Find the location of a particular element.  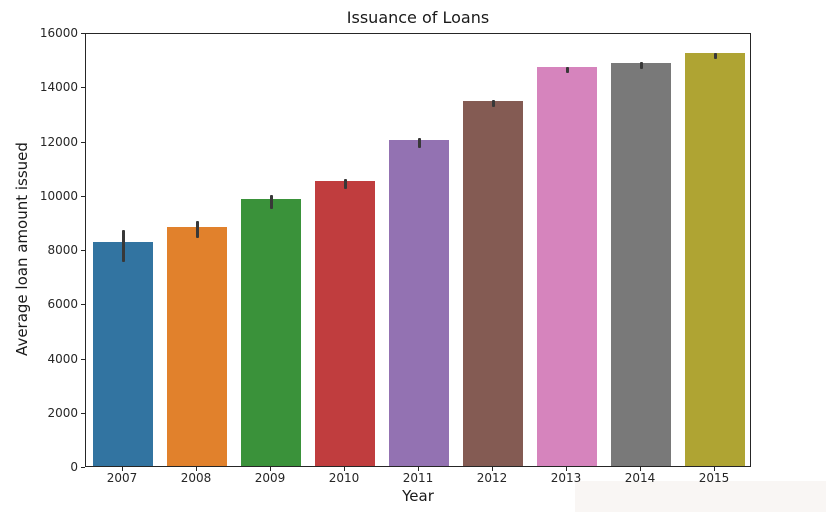

x-tick-label: 2007 is located at coordinates (122, 478).